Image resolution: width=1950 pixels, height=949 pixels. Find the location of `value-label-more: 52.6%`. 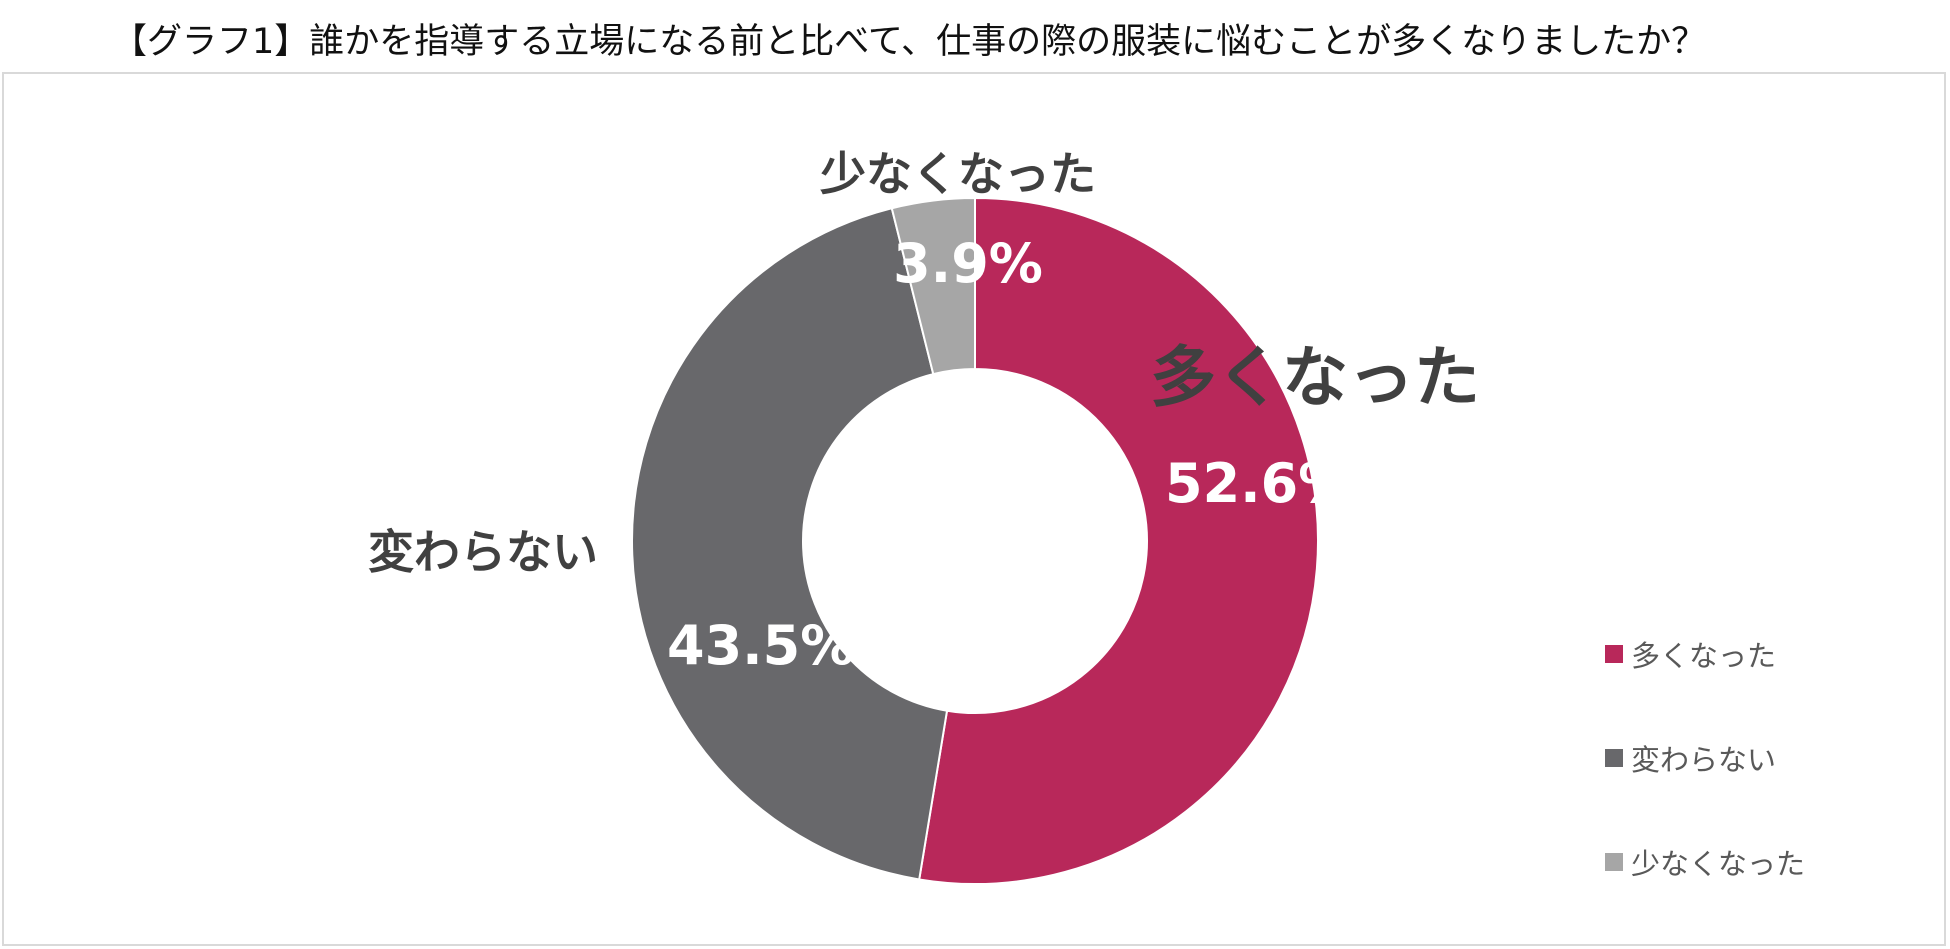

value-label-more: 52.6% is located at coordinates (1258, 483).